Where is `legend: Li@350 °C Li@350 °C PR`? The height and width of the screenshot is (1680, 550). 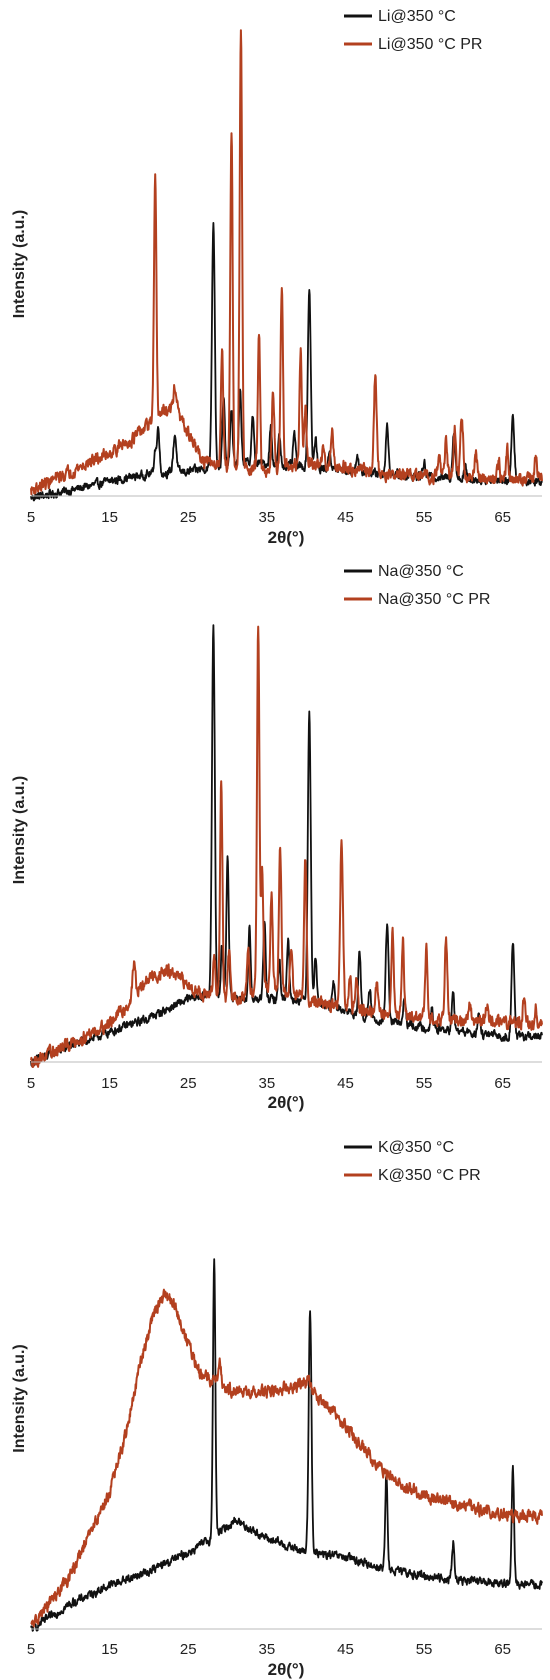
legend: Li@350 °C Li@350 °C PR is located at coordinates (413, 30).